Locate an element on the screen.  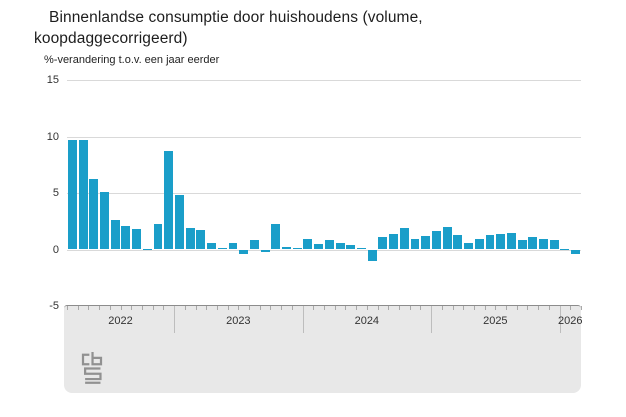
cbs-logo-icon is located at coordinates (92, 368).